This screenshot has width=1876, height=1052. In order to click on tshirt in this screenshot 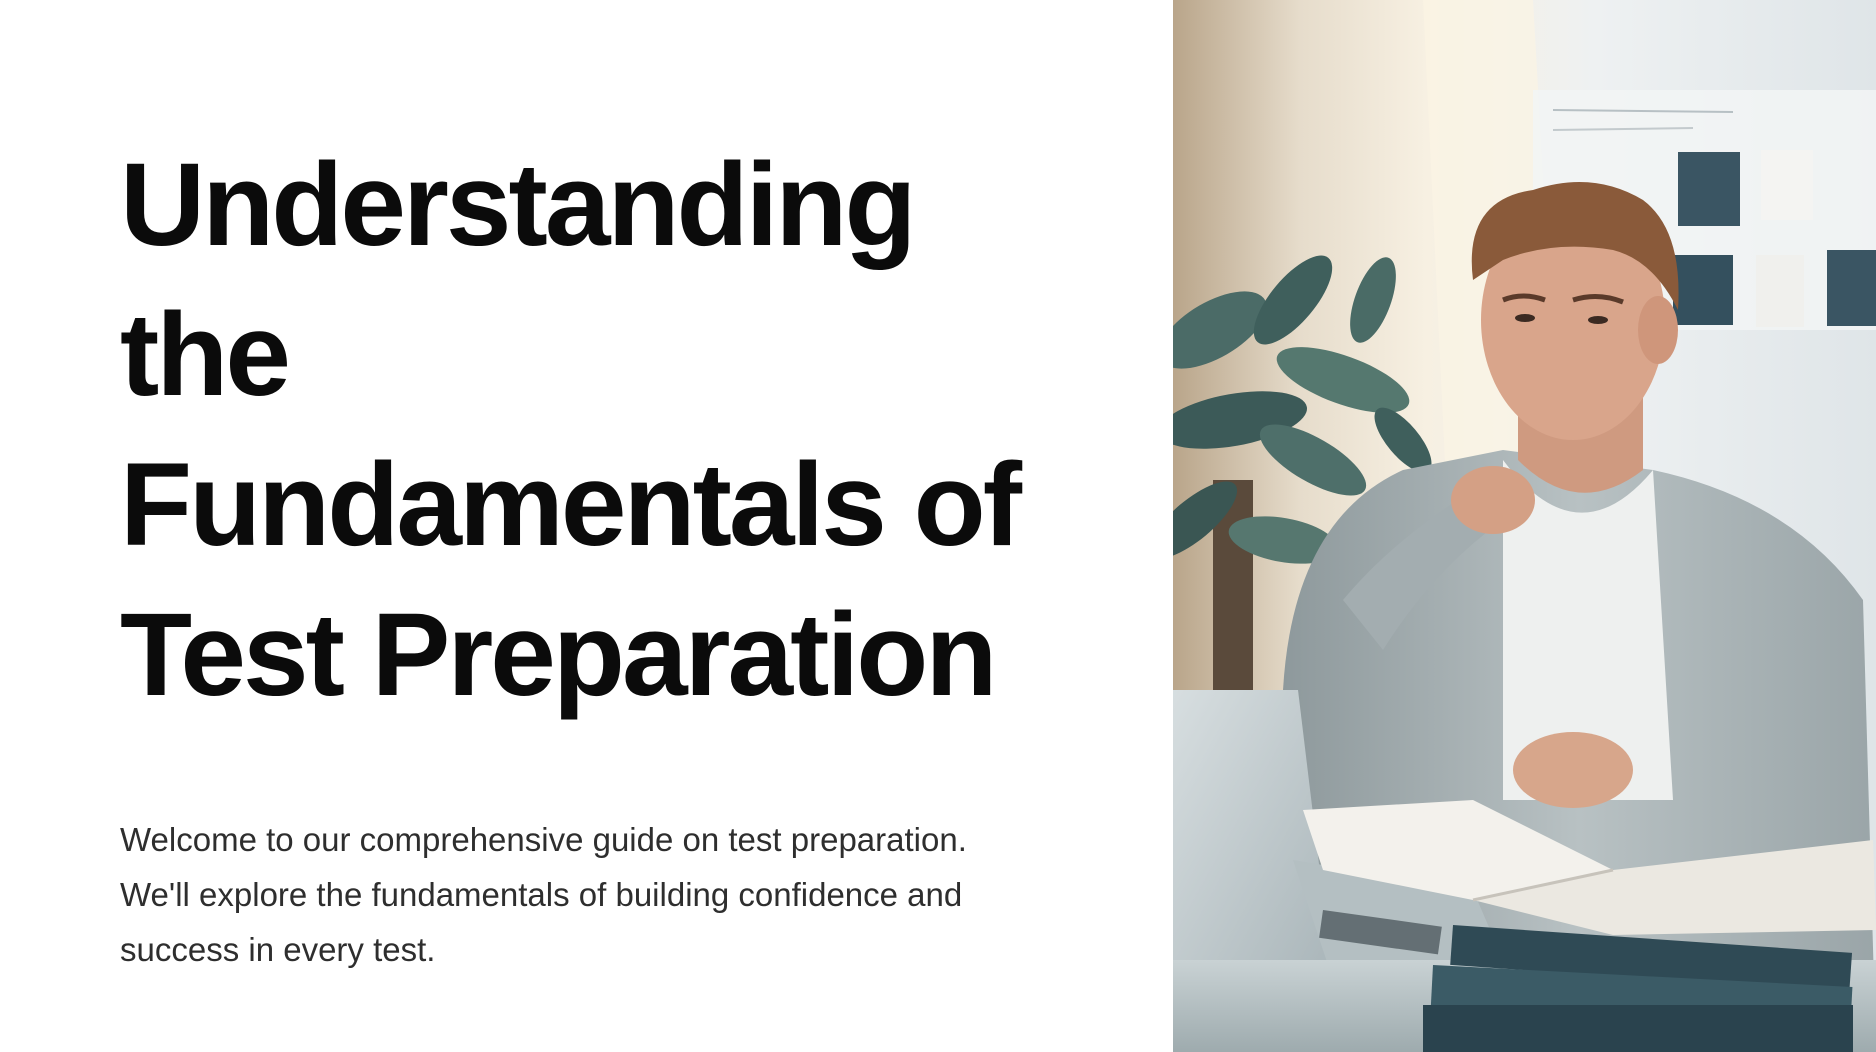, I will do `click(1588, 630)`.